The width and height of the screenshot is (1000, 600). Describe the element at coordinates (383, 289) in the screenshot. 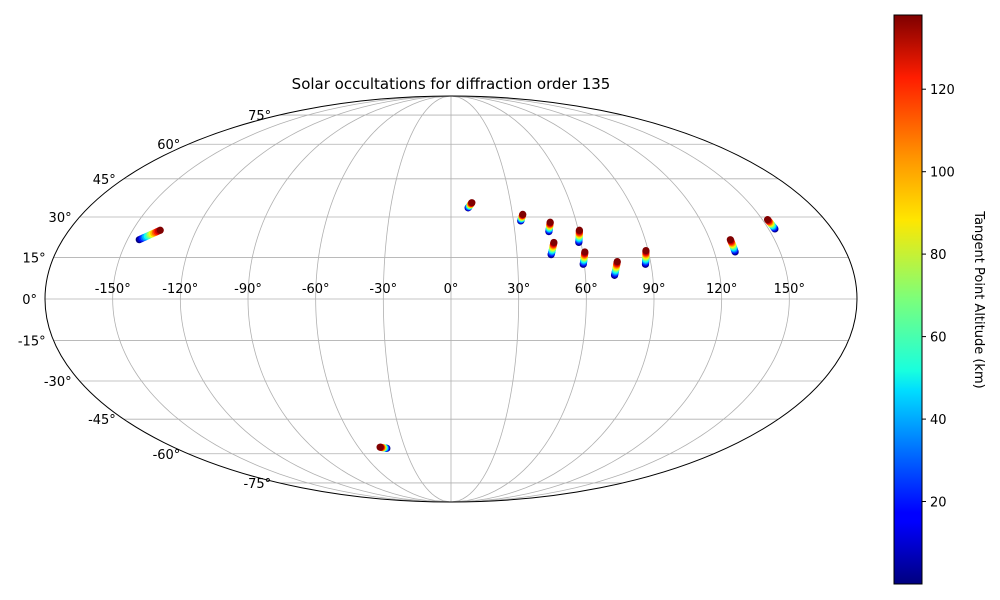

I see `longitude-tick-label: -30°` at that location.